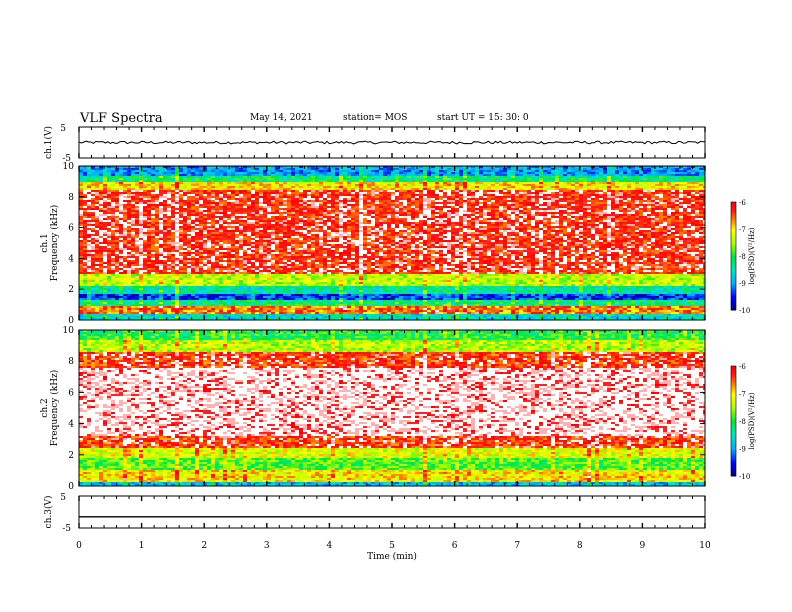 The width and height of the screenshot is (792, 612). Describe the element at coordinates (45, 242) in the screenshot. I see `panel-label: ch.1` at that location.